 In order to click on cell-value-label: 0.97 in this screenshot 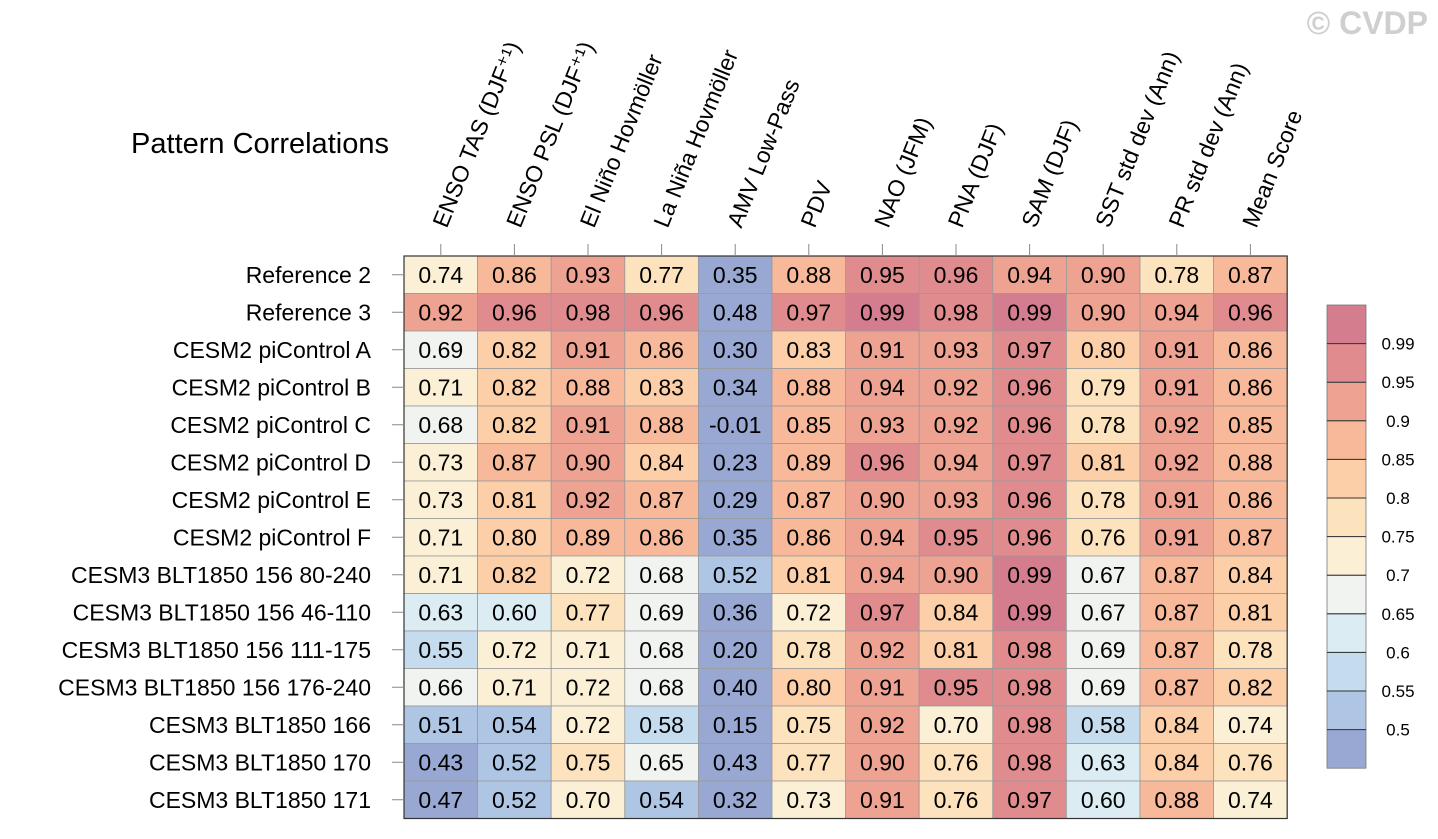, I will do `click(1029, 800)`.